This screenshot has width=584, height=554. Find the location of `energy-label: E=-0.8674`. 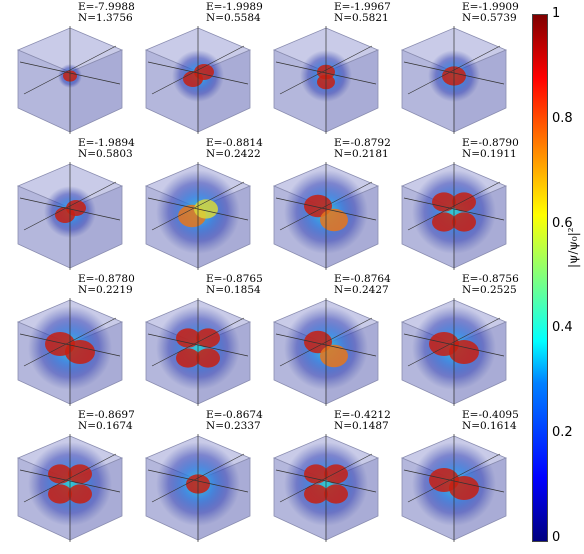

energy-label: E=-0.8674 is located at coordinates (234, 415).